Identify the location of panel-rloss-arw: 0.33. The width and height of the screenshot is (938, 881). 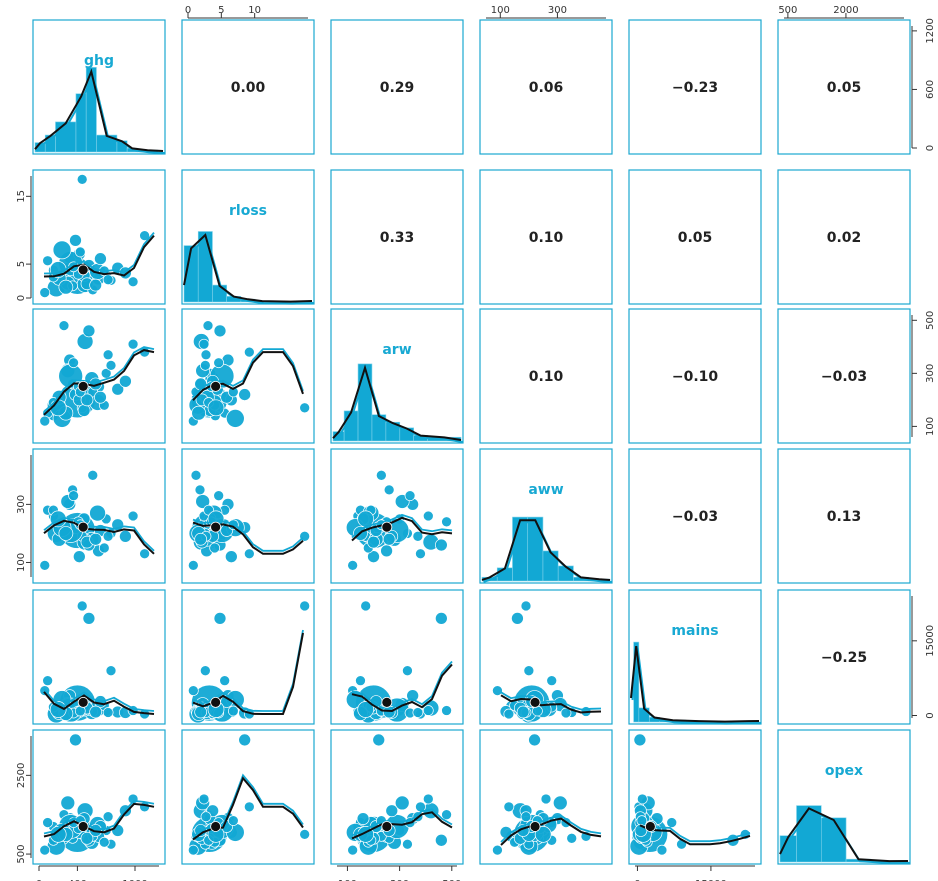
(397, 237).